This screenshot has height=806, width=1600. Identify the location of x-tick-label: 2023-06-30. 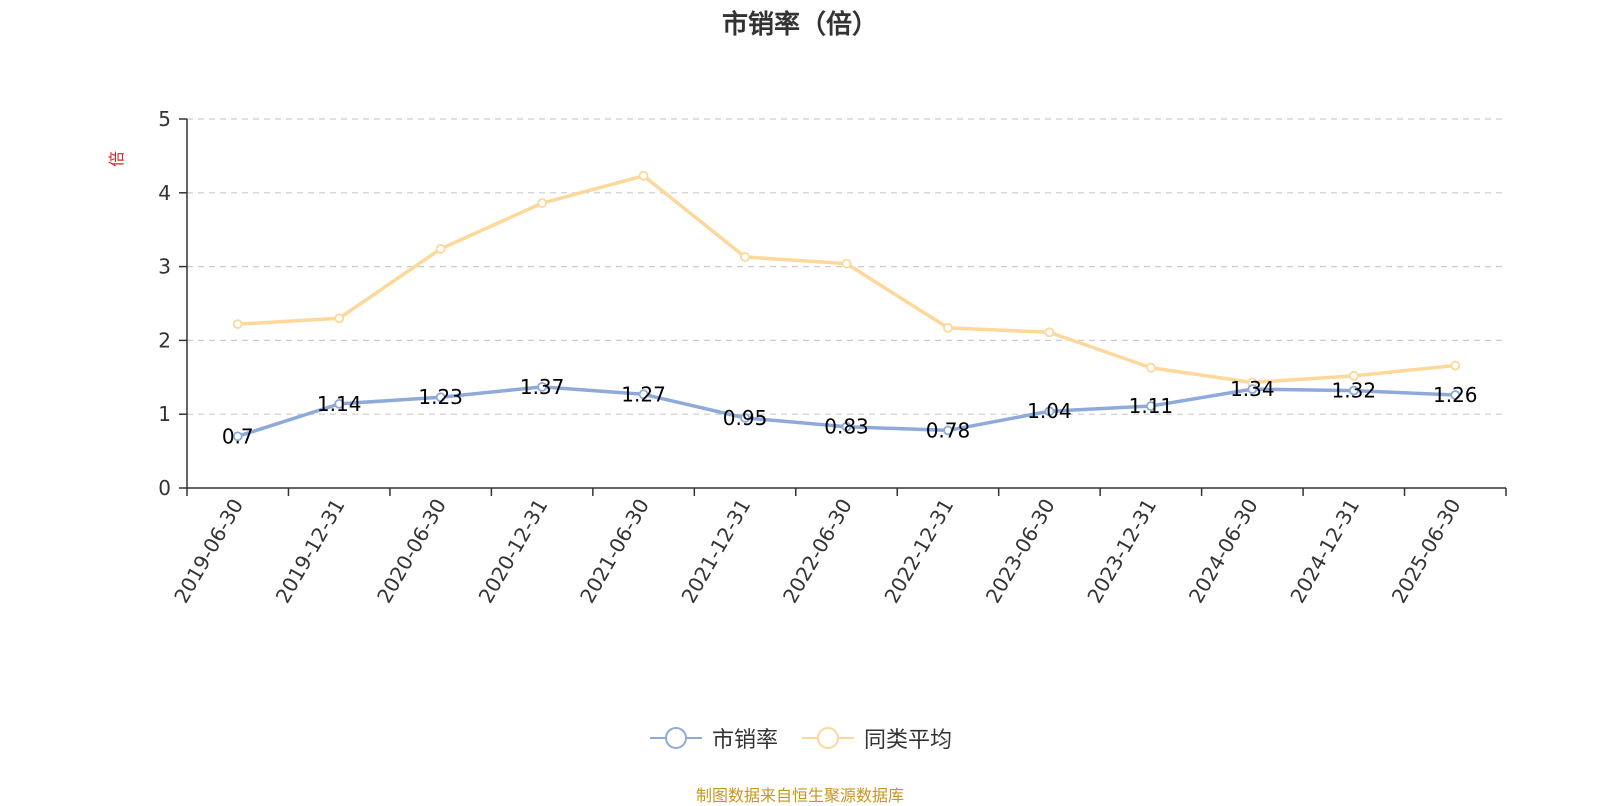
(1020, 551).